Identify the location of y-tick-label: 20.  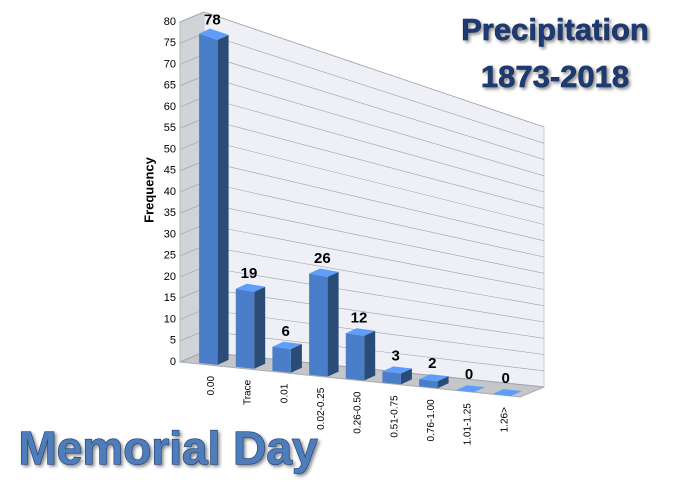
(170, 277).